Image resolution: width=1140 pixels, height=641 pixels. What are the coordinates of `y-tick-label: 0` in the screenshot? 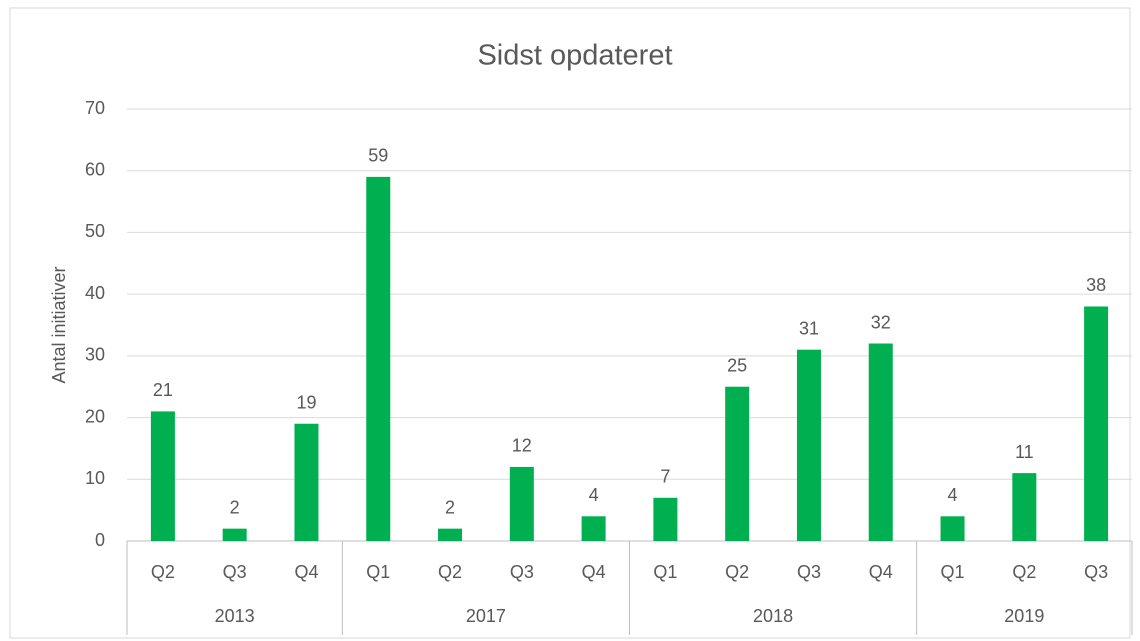 It's located at (100, 540).